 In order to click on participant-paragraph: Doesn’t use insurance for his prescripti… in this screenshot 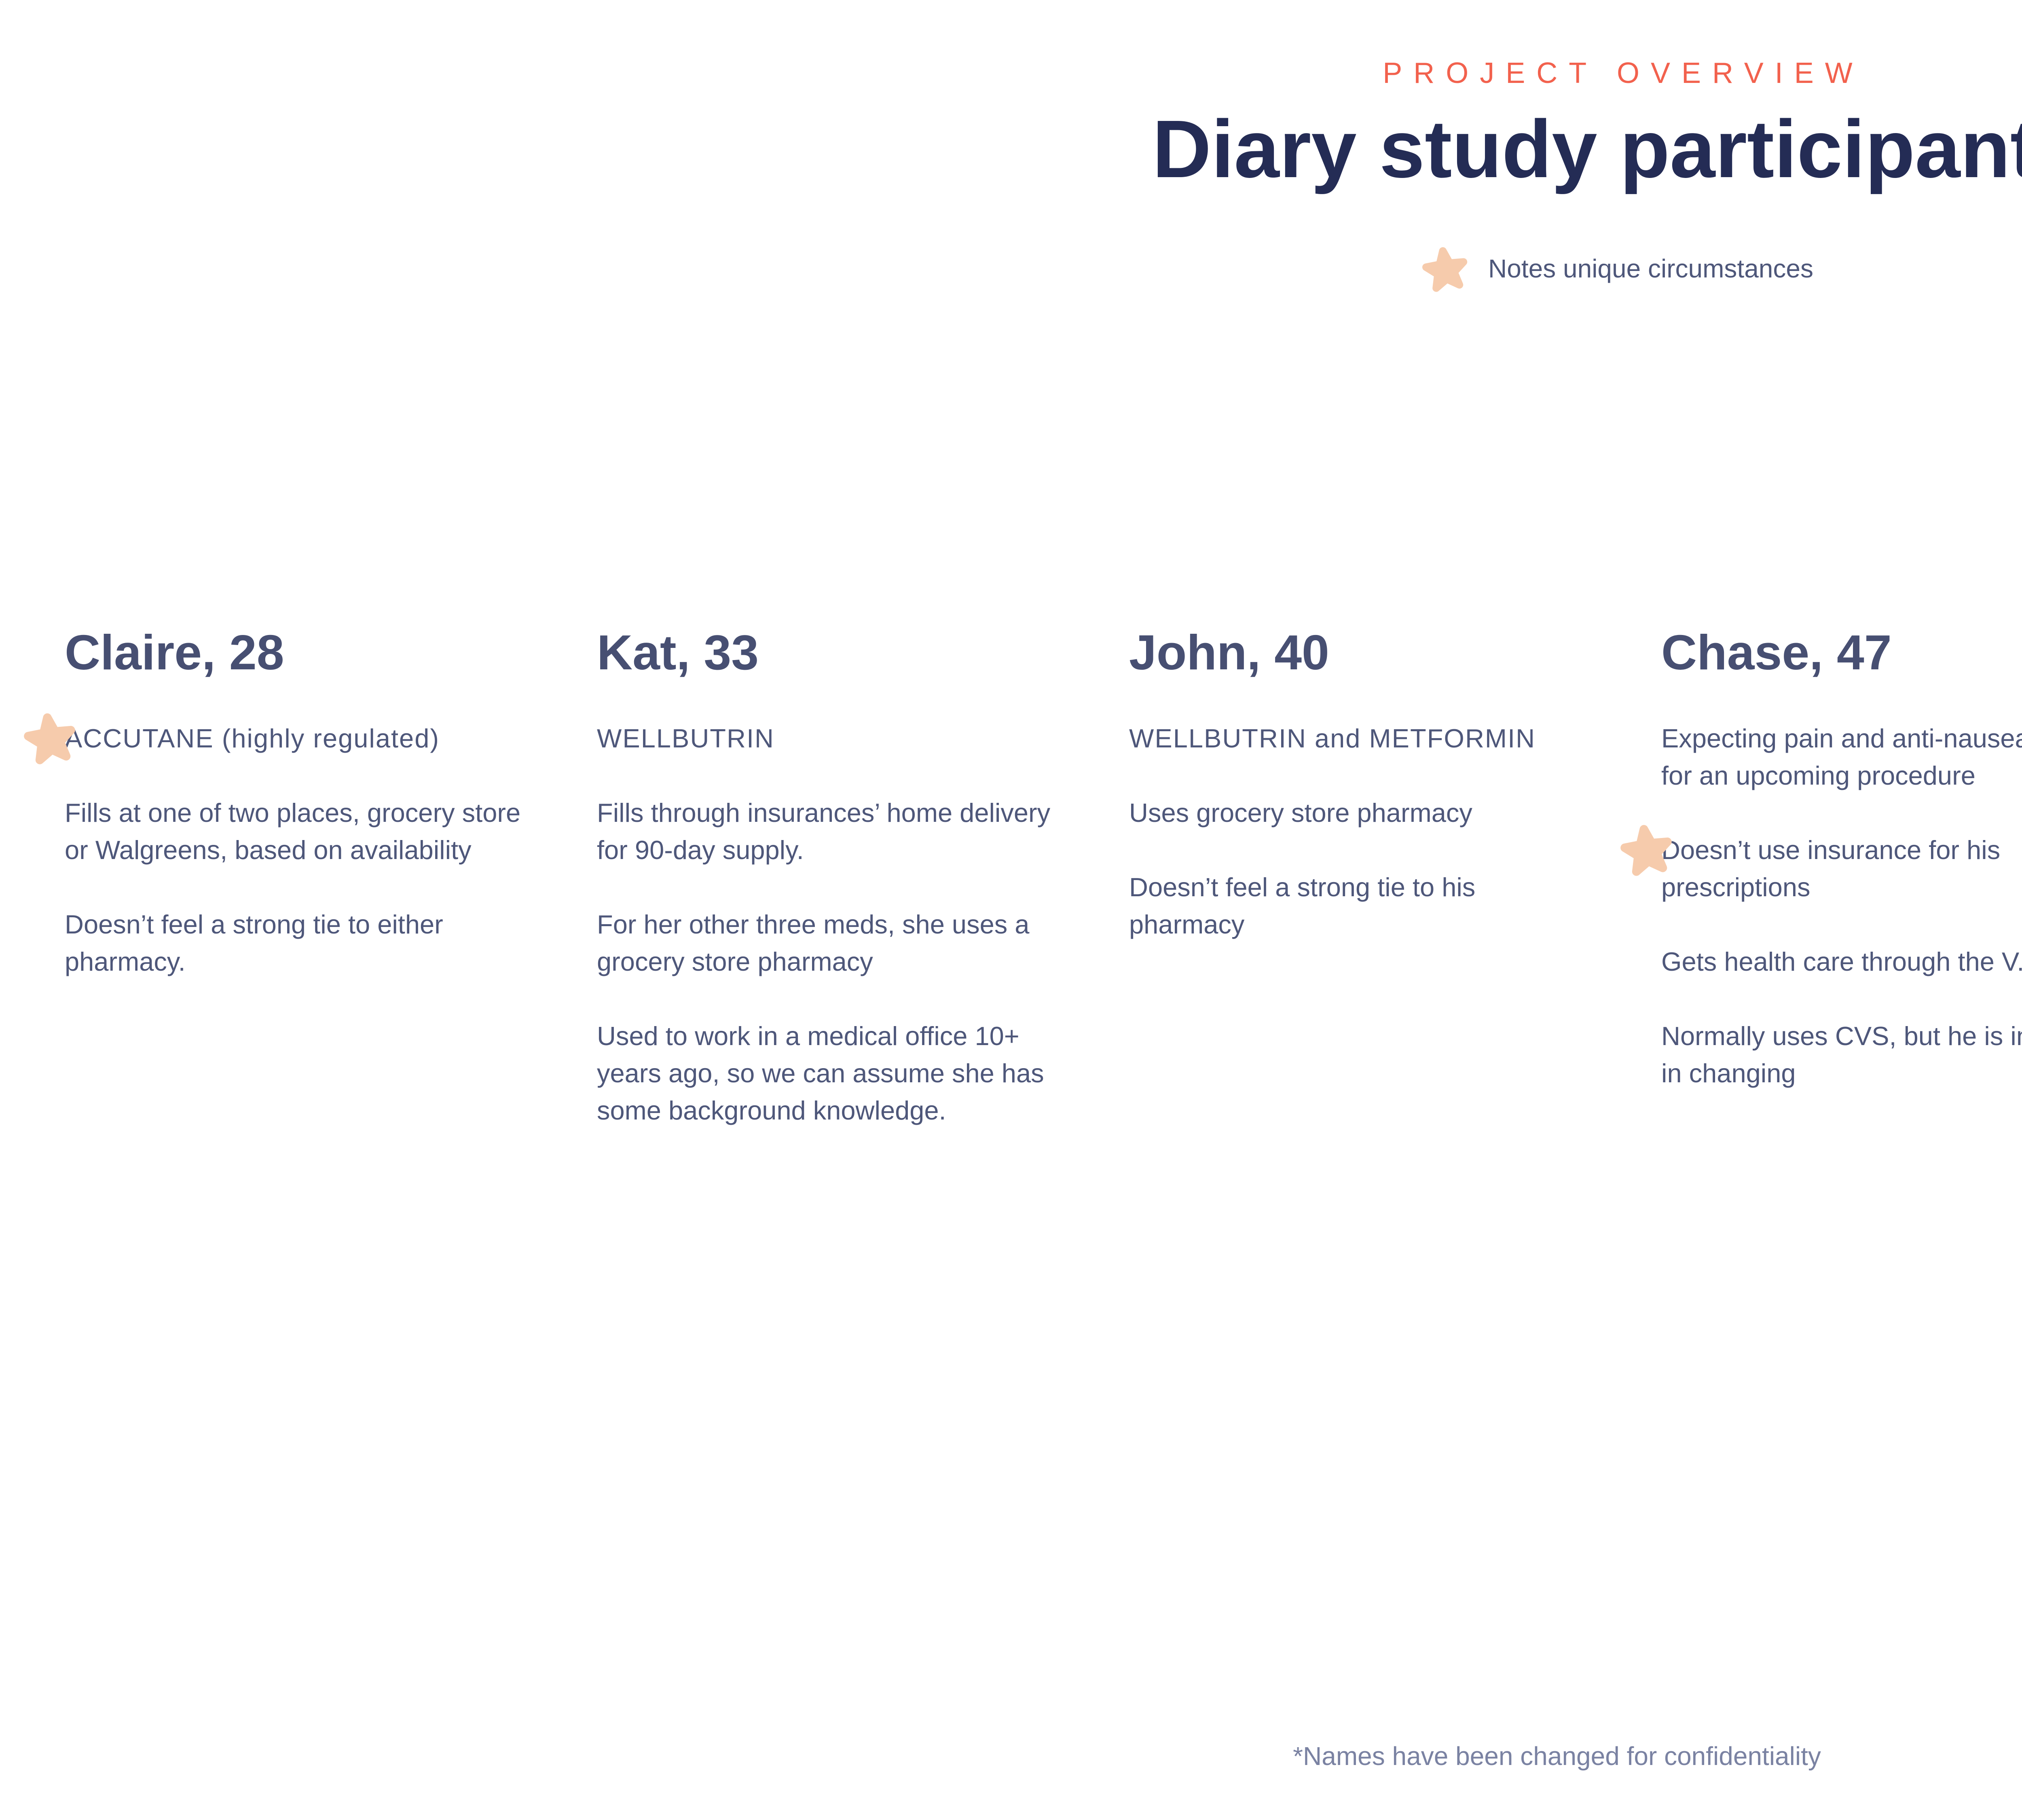, I will do `click(1821, 865)`.